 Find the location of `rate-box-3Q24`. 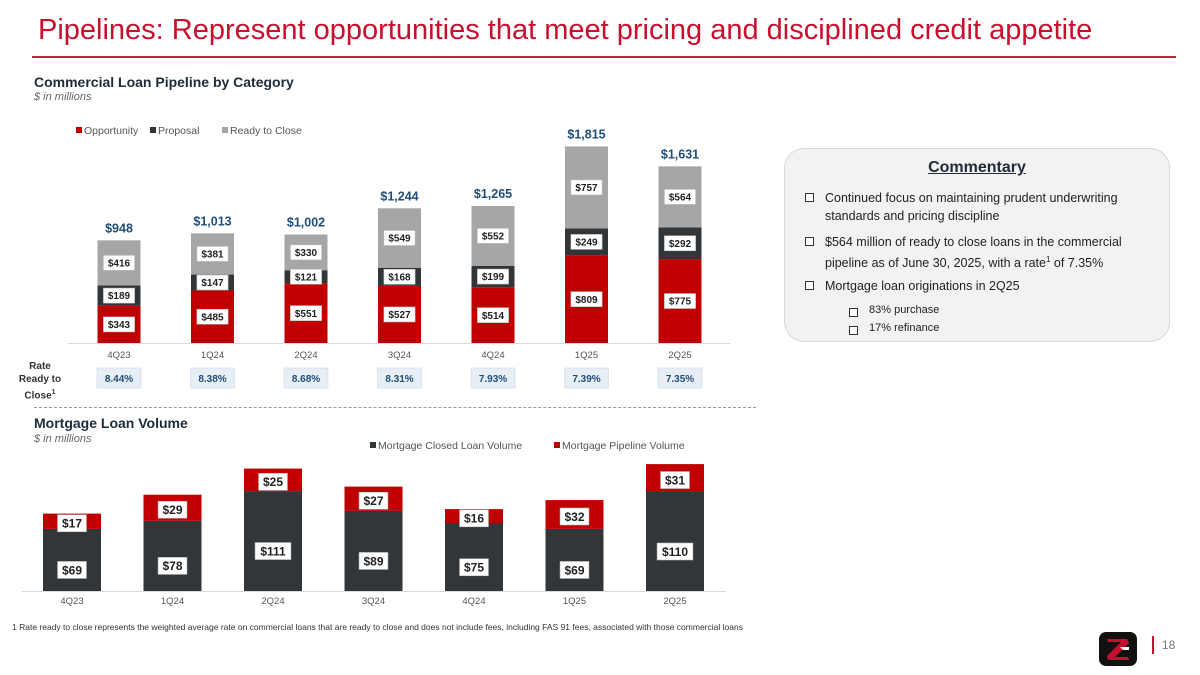

rate-box-3Q24 is located at coordinates (399, 378).